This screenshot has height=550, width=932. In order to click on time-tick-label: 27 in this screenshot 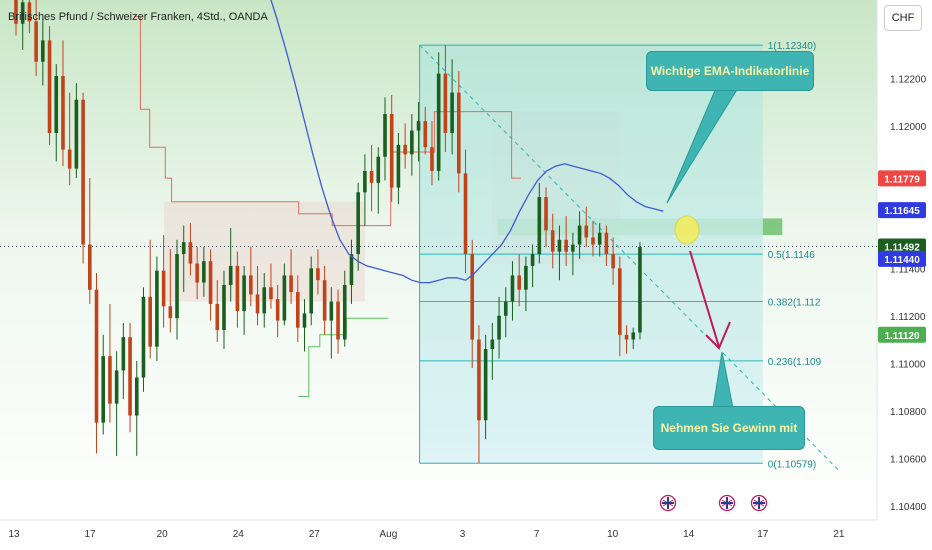, I will do `click(315, 534)`.